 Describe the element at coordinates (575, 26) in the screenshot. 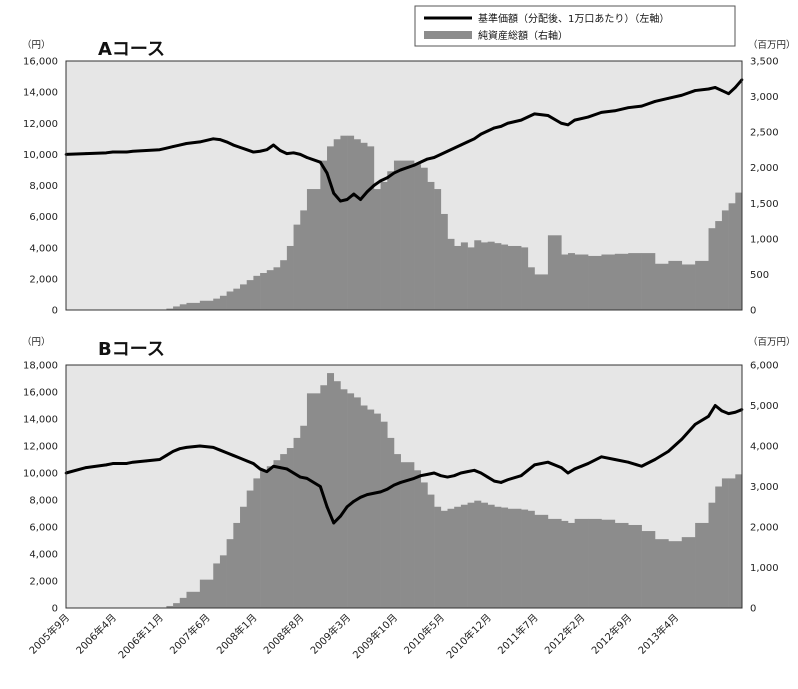

I see `legend-box` at that location.